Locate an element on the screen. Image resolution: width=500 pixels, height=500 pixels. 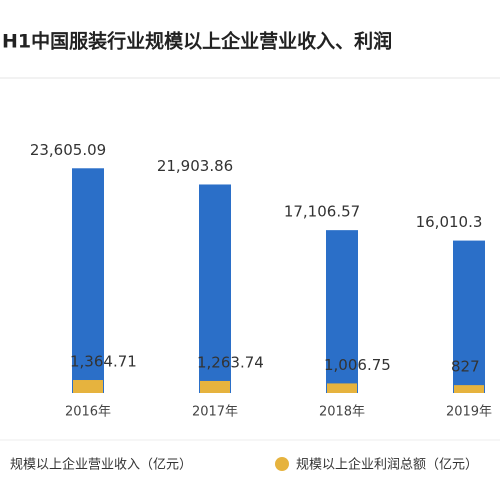
value-label: 17,106.57 is located at coordinates (322, 212).